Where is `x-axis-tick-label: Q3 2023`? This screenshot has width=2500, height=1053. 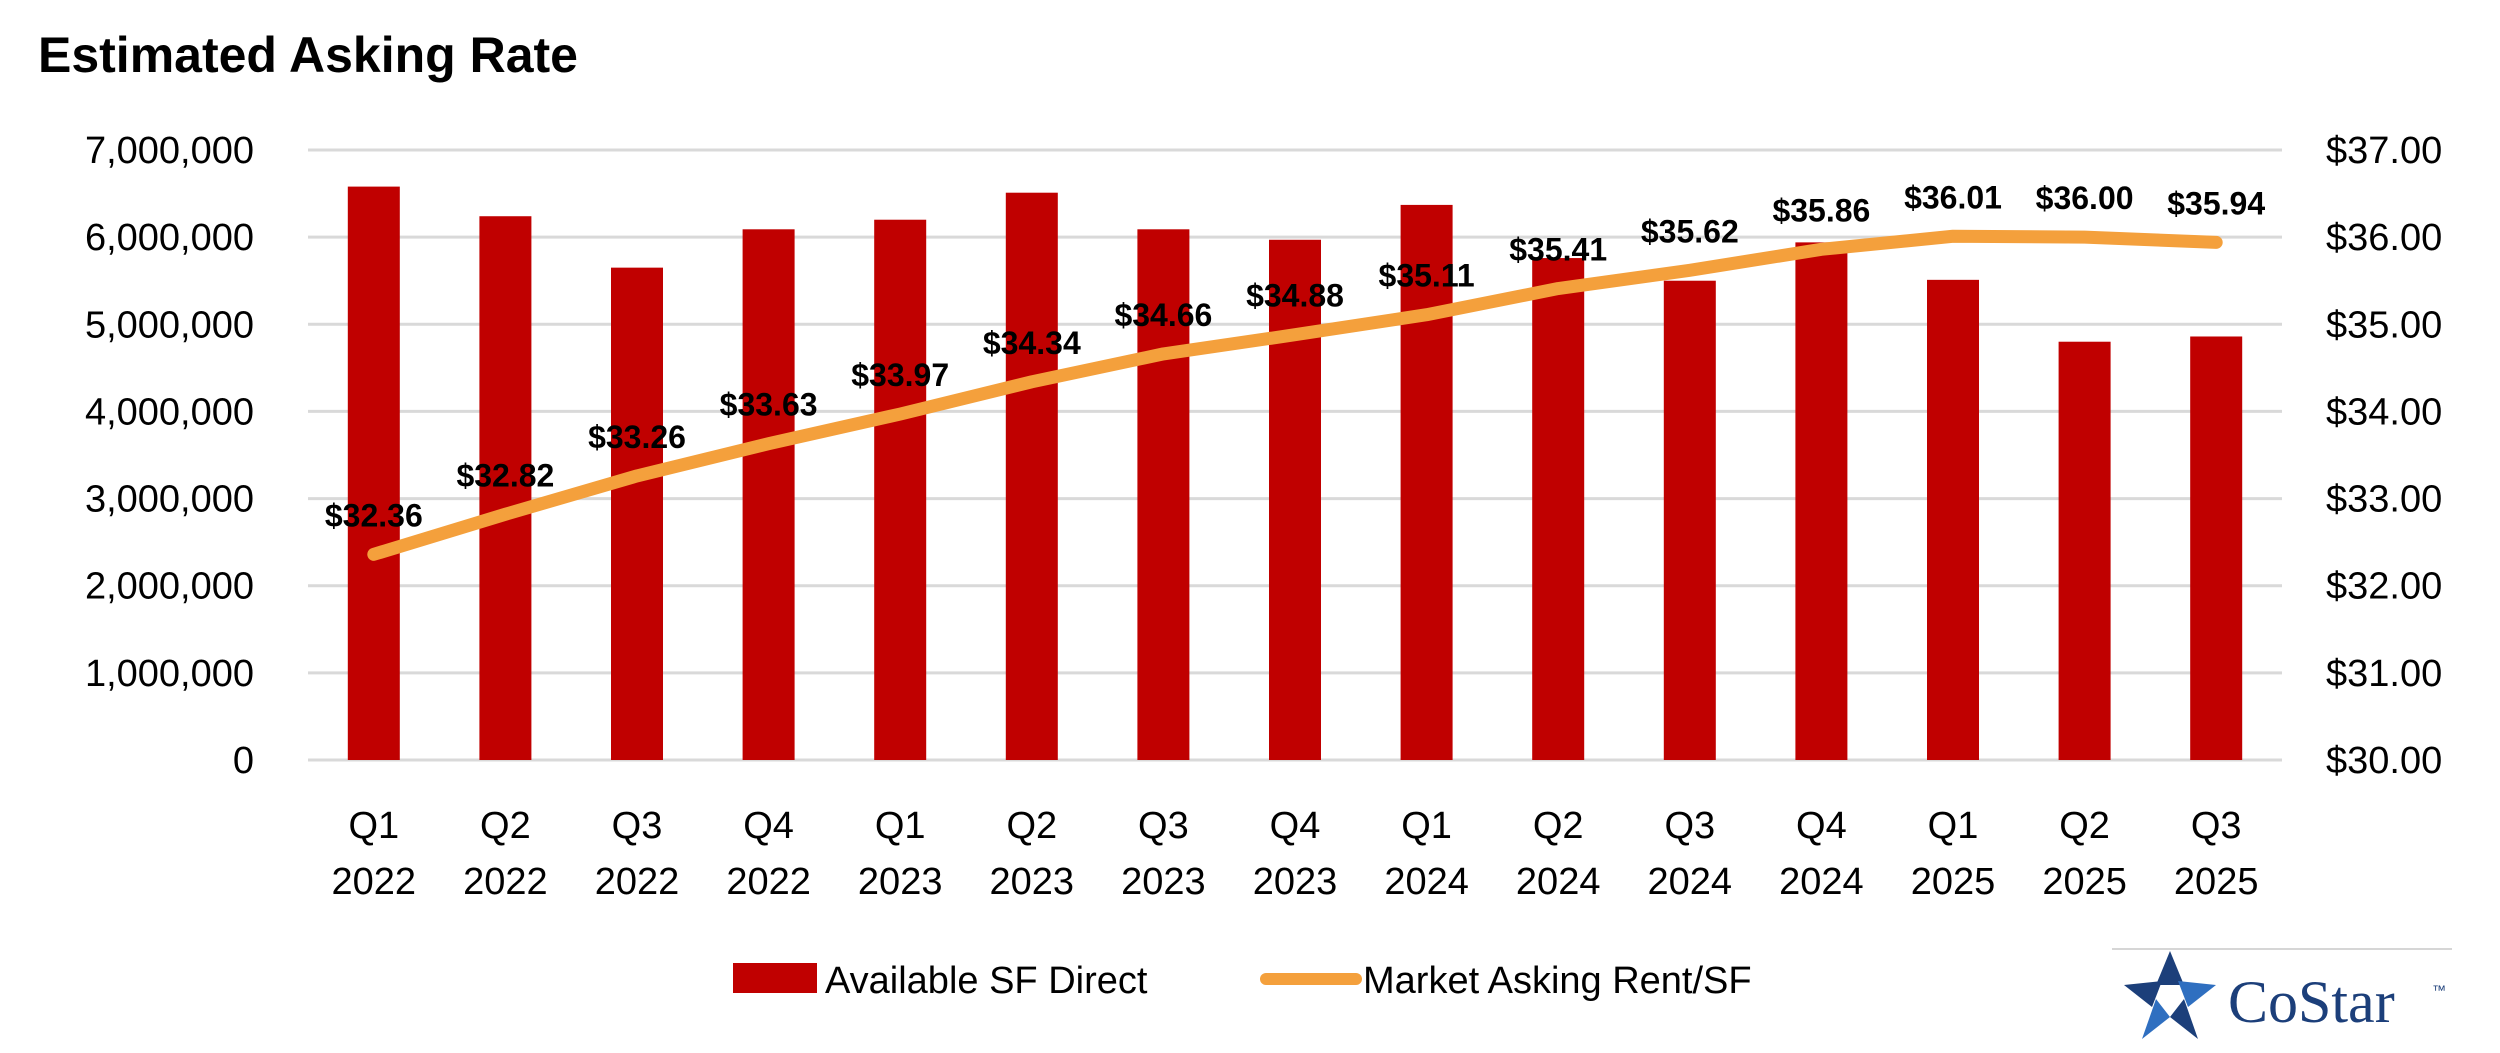
x-axis-tick-label: Q3 2023 is located at coordinates (1163, 854).